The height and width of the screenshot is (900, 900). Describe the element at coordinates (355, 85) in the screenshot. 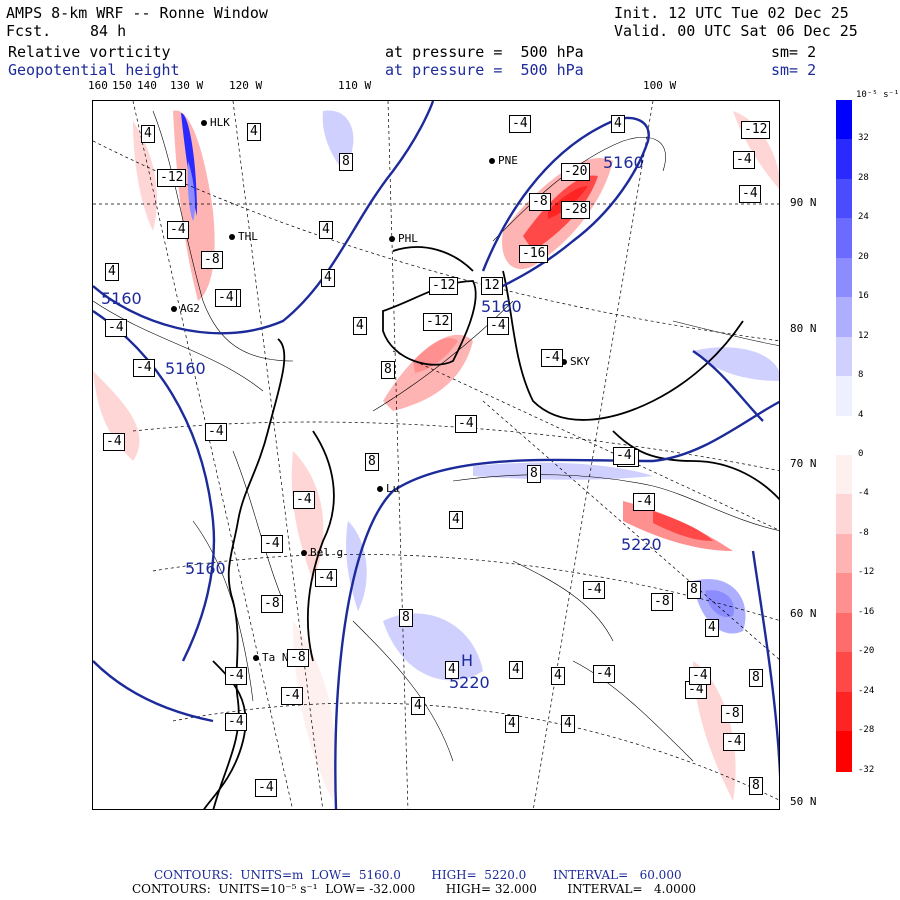

I see `lon-label: 110 W` at that location.